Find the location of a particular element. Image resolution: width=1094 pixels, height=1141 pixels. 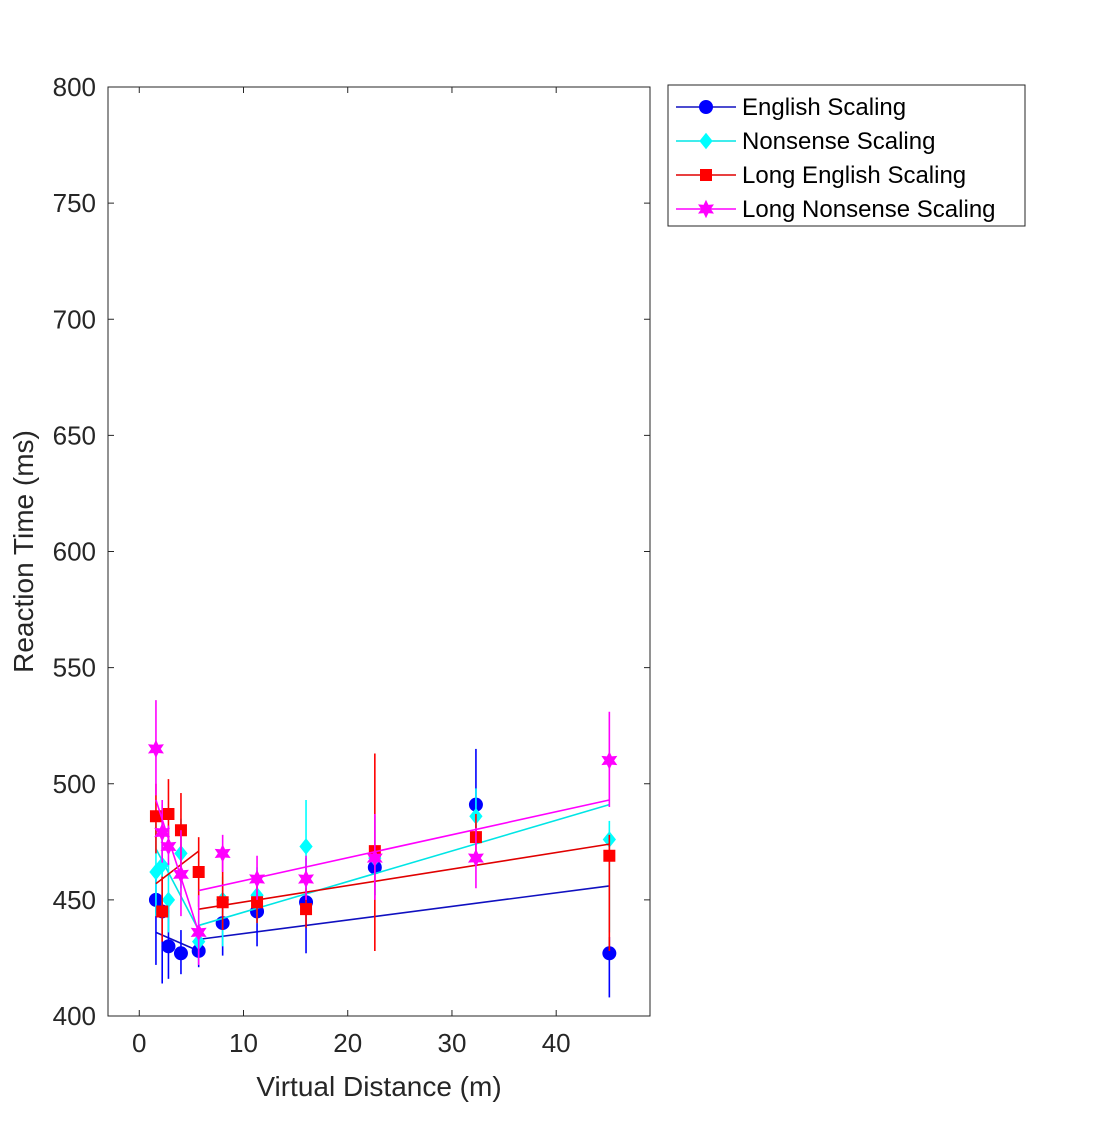

x-tick-label: 30 is located at coordinates (452, 1043).